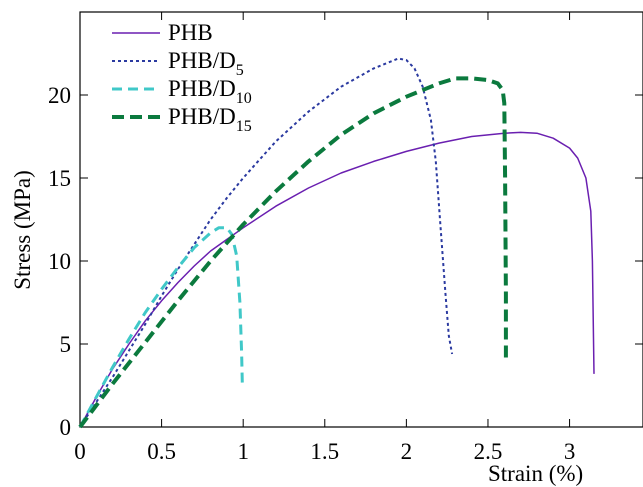 This screenshot has width=643, height=487. I want to click on x-axis-title: Strain (%), so click(535, 473).